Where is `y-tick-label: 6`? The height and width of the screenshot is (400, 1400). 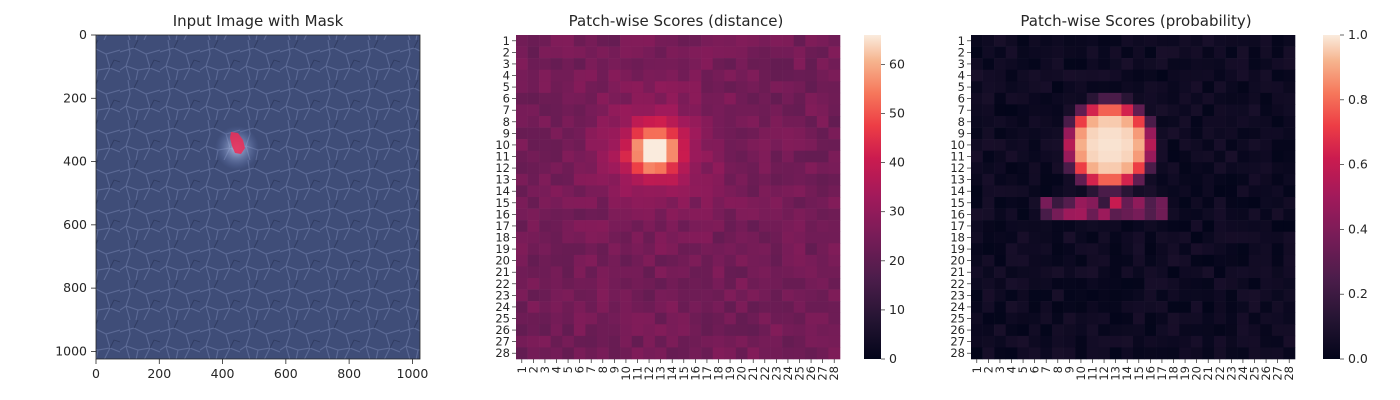
y-tick-label: 6 is located at coordinates (961, 99).